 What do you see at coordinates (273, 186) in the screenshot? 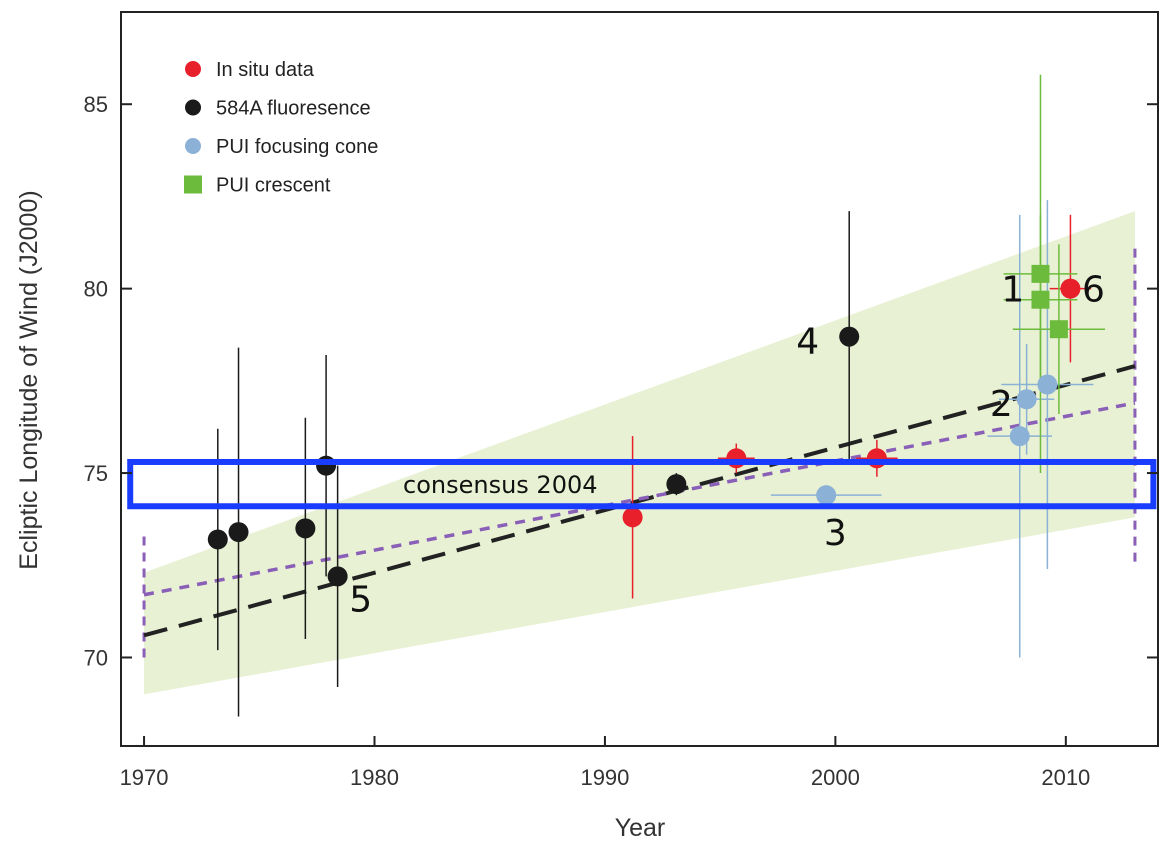
I see `legend-label-pui-crescent: PUI crescent` at bounding box center [273, 186].